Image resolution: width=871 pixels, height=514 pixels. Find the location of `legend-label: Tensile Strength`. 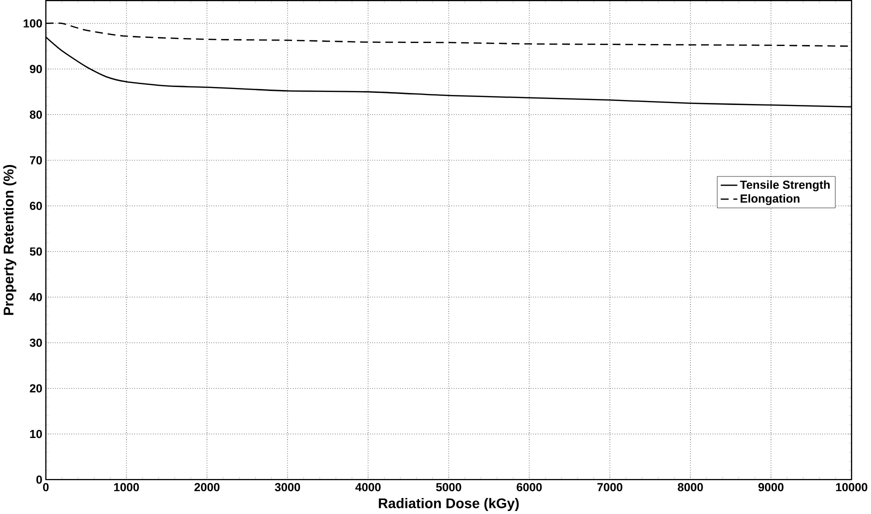

legend-label: Tensile Strength is located at coordinates (785, 186).